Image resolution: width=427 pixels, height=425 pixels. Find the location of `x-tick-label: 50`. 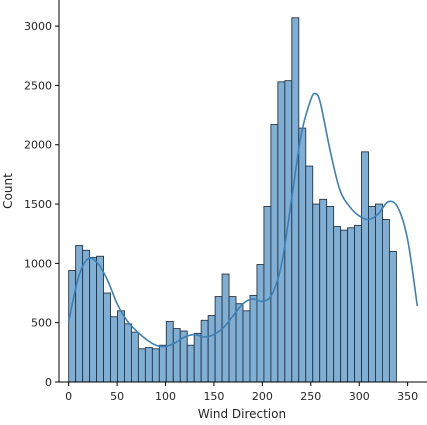

x-tick-label: 50 is located at coordinates (117, 396).